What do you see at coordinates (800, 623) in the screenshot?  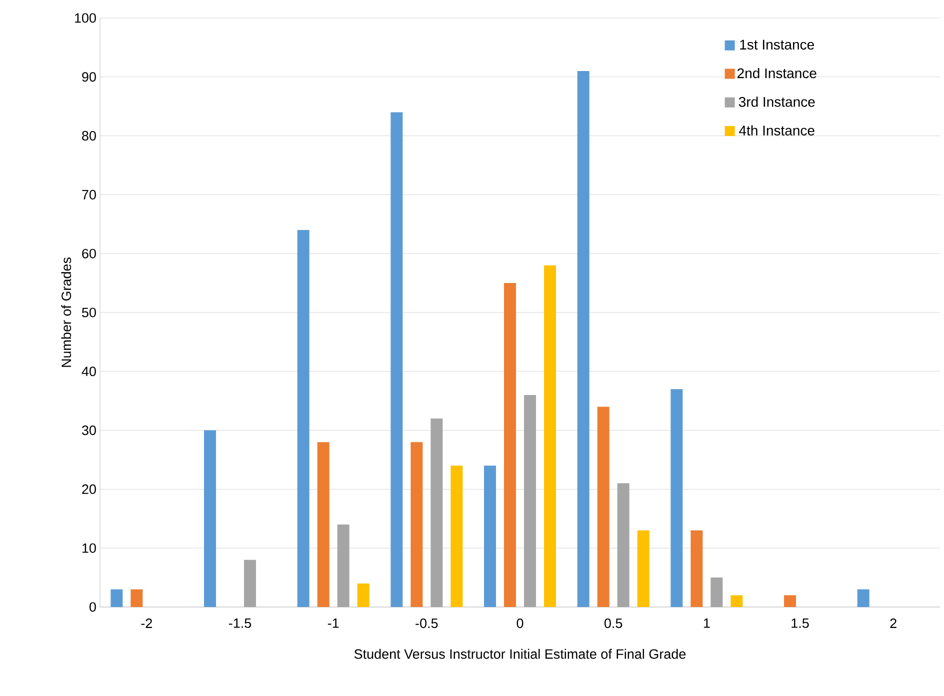 I see `x-tick-label: 1.5` at bounding box center [800, 623].